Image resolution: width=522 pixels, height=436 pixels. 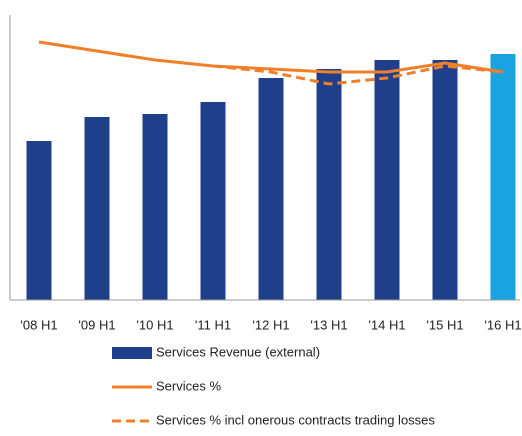 What do you see at coordinates (188, 385) in the screenshot?
I see `legend-label: Services %` at bounding box center [188, 385].